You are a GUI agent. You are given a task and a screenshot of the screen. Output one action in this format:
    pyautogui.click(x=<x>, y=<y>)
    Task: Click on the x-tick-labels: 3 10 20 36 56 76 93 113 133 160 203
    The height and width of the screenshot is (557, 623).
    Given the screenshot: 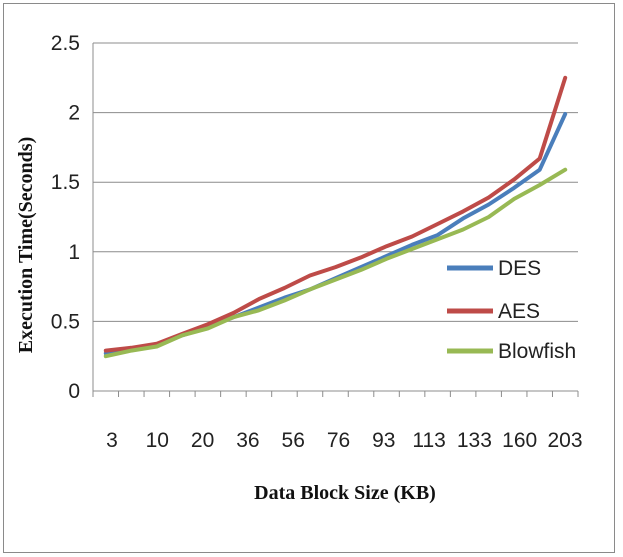 What is the action you would take?
    pyautogui.click(x=344, y=440)
    